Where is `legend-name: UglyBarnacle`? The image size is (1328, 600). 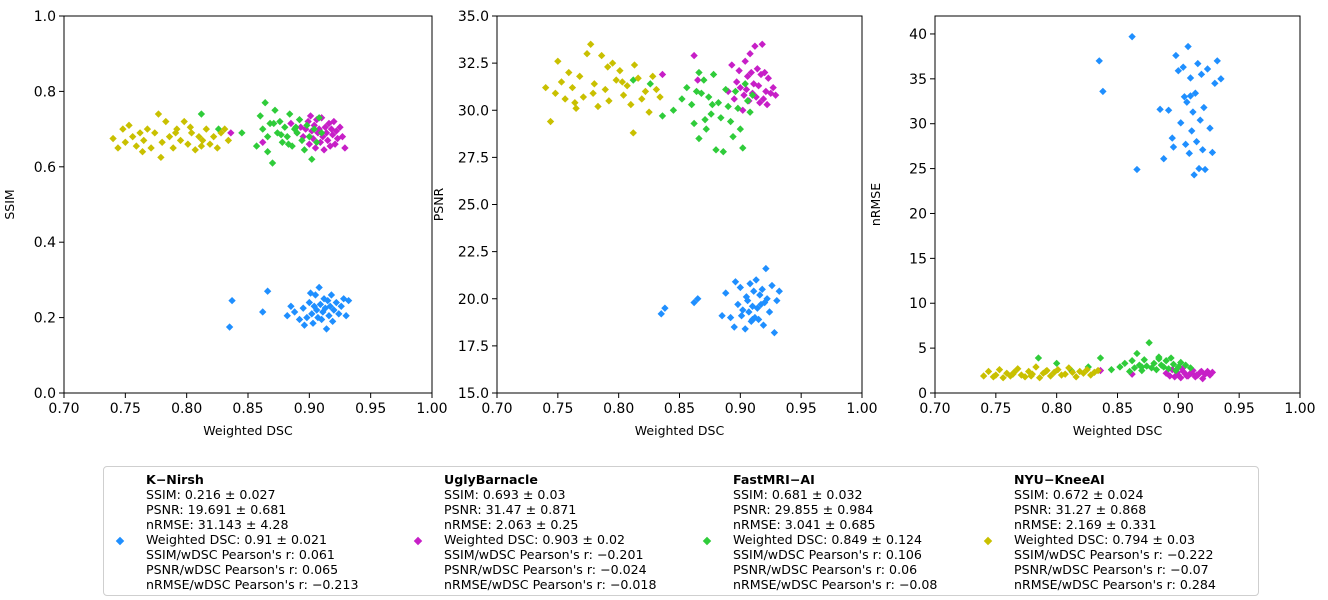
legend-name: UglyBarnacle is located at coordinates (491, 479).